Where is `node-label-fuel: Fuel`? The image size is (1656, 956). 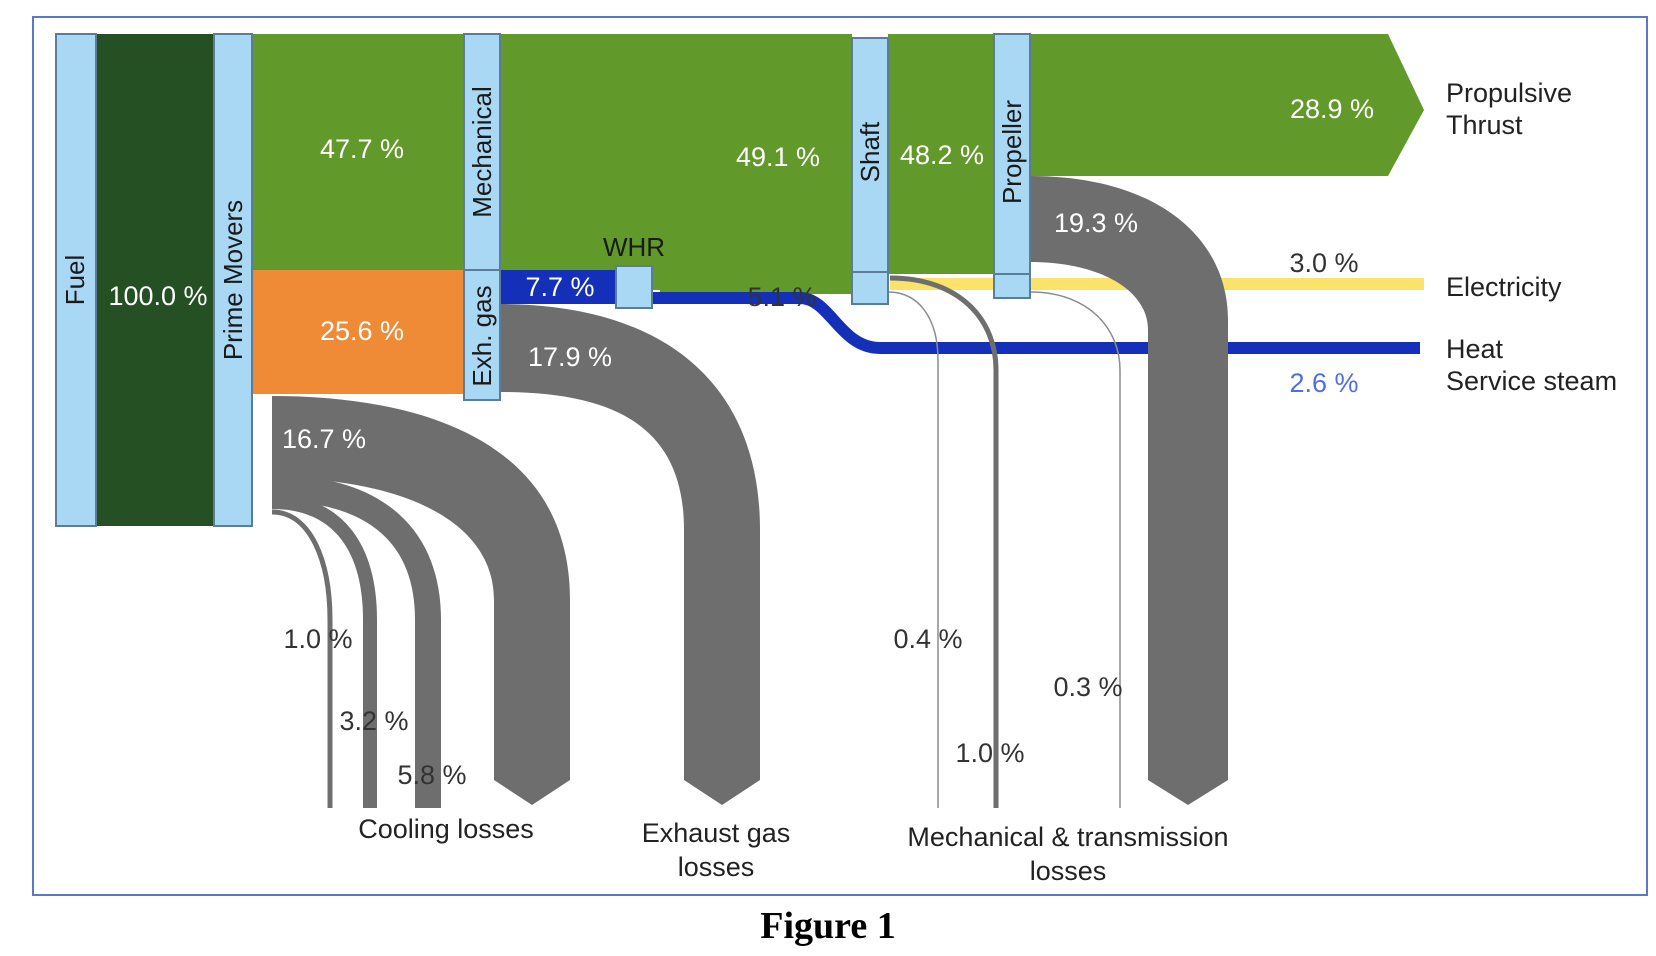 node-label-fuel: Fuel is located at coordinates (75, 280).